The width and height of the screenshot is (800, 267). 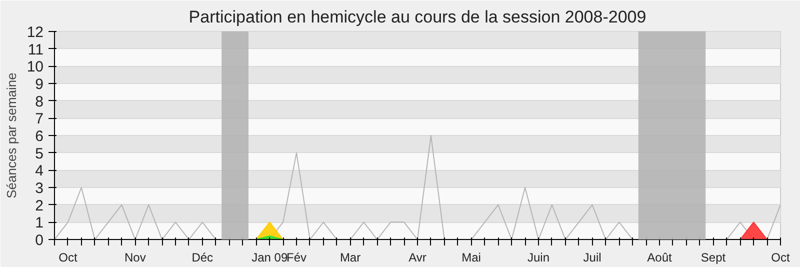 What do you see at coordinates (11, 135) in the screenshot?
I see `y-axis-title: Séances par semaine` at bounding box center [11, 135].